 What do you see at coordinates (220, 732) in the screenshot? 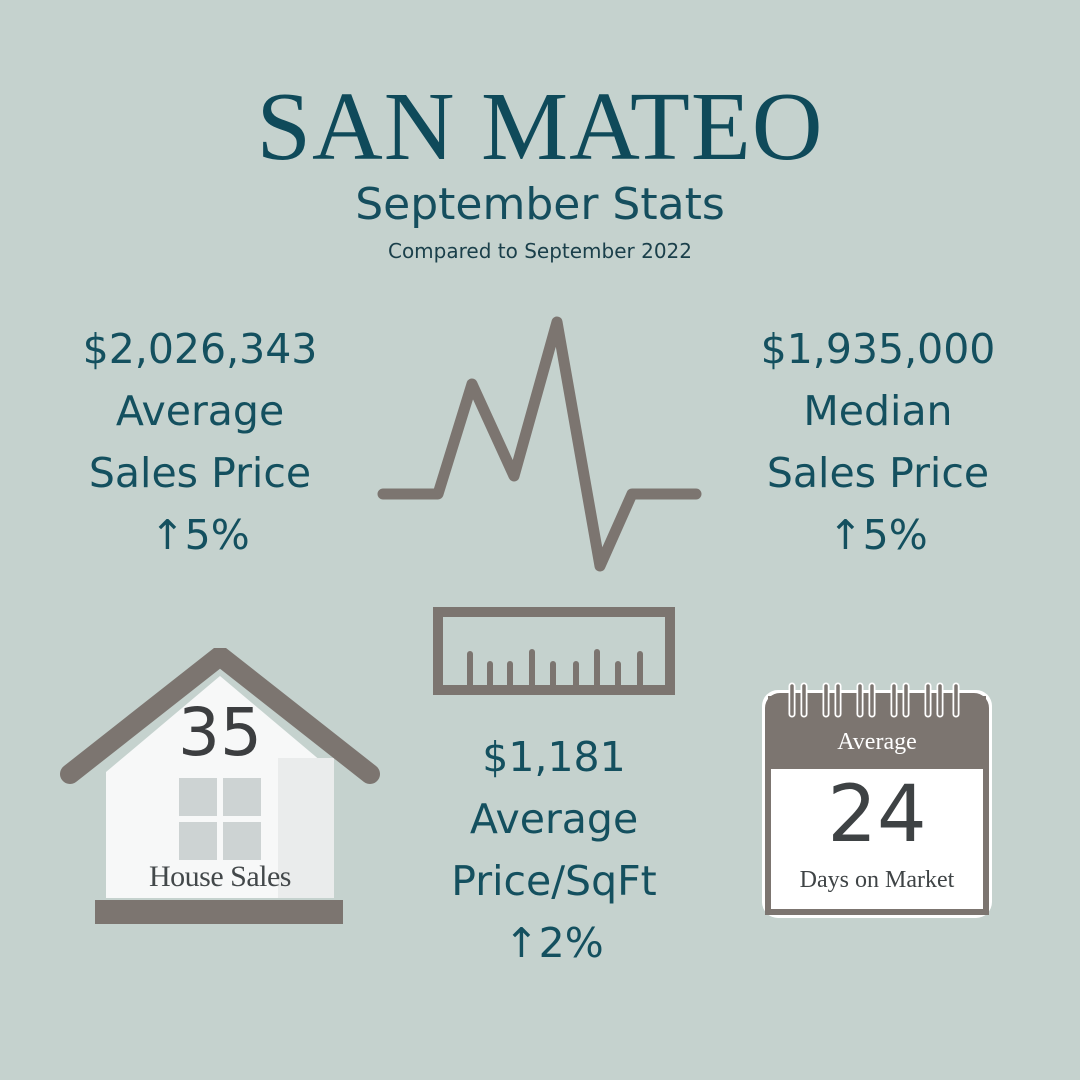
I see `house-sales-count: 35` at bounding box center [220, 732].